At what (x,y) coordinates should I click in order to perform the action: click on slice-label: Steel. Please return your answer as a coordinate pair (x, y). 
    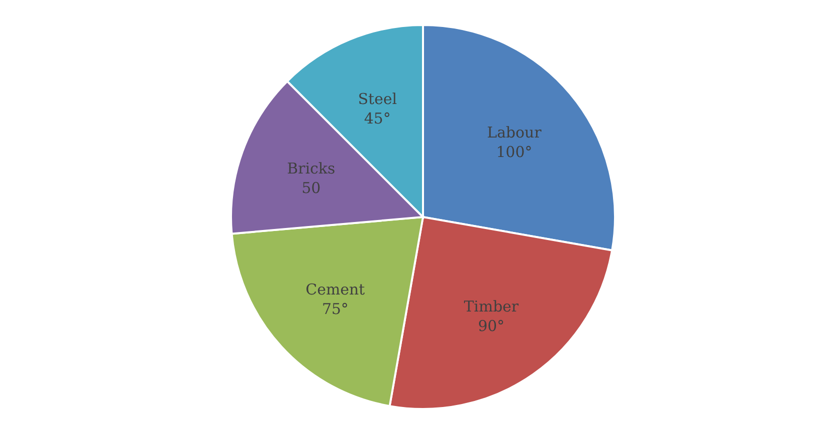
    Looking at the image, I should click on (378, 99).